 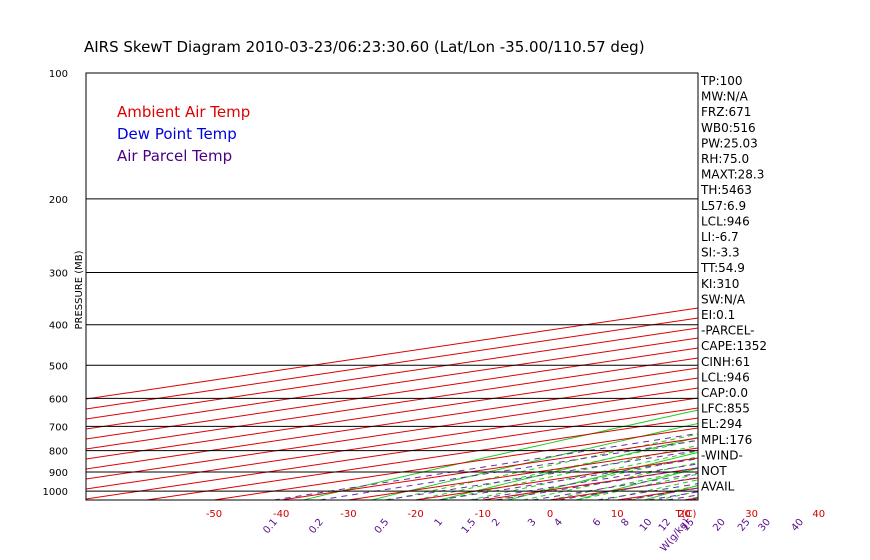 I want to click on mixing-ratio-label: 0.5, so click(x=382, y=526).